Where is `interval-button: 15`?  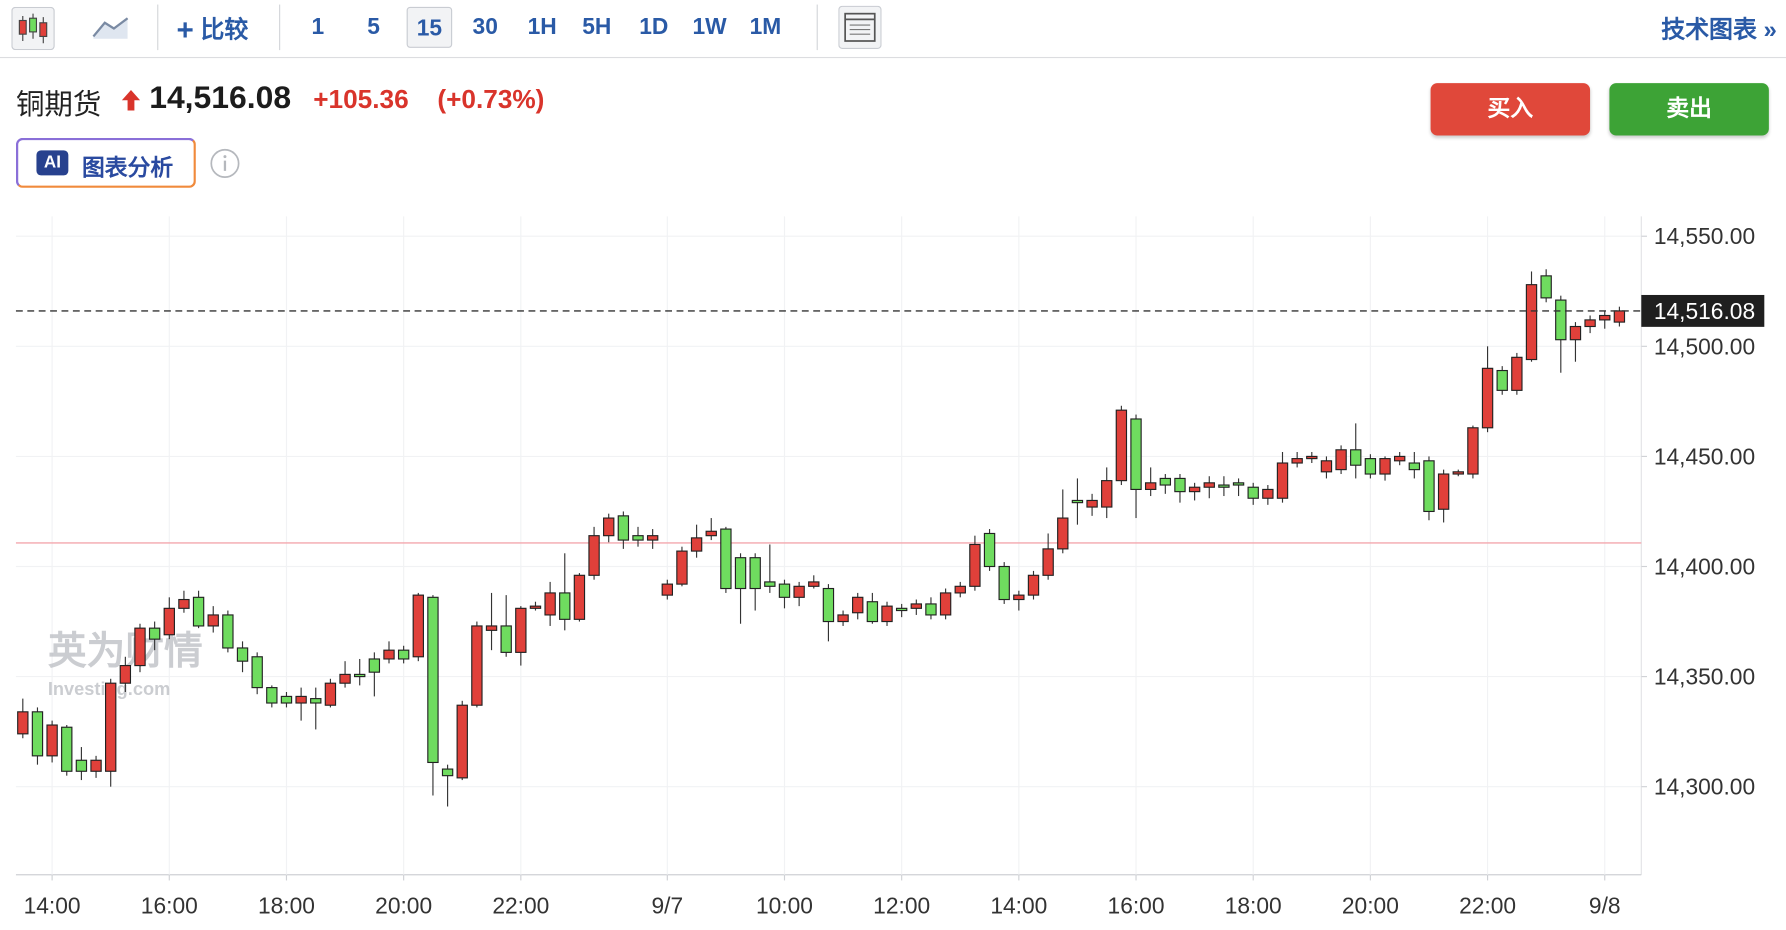
interval-button: 15 is located at coordinates (429, 27).